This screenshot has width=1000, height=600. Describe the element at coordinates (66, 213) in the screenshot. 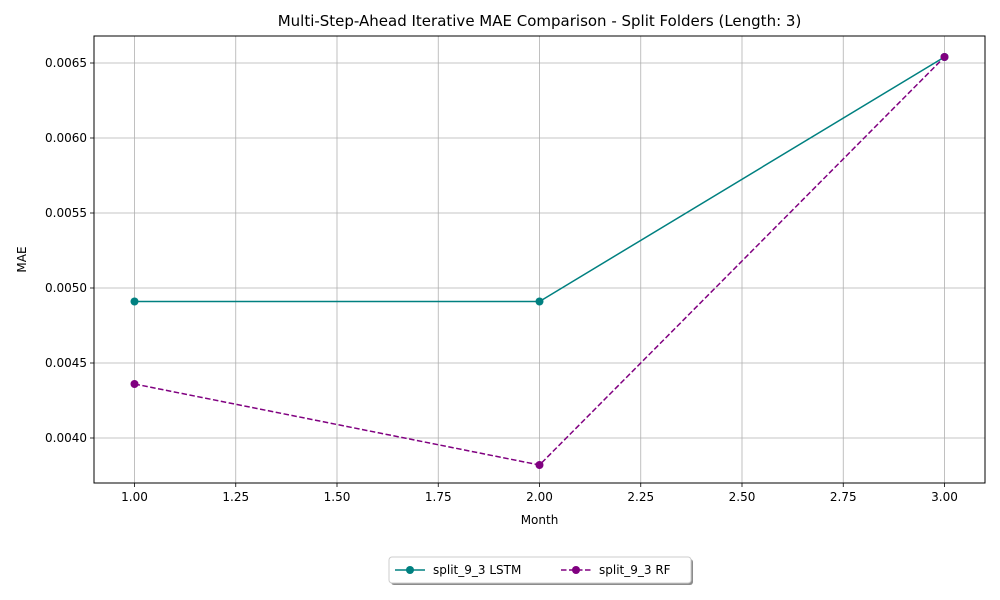

I see `y-tick-label: 0.0055` at that location.